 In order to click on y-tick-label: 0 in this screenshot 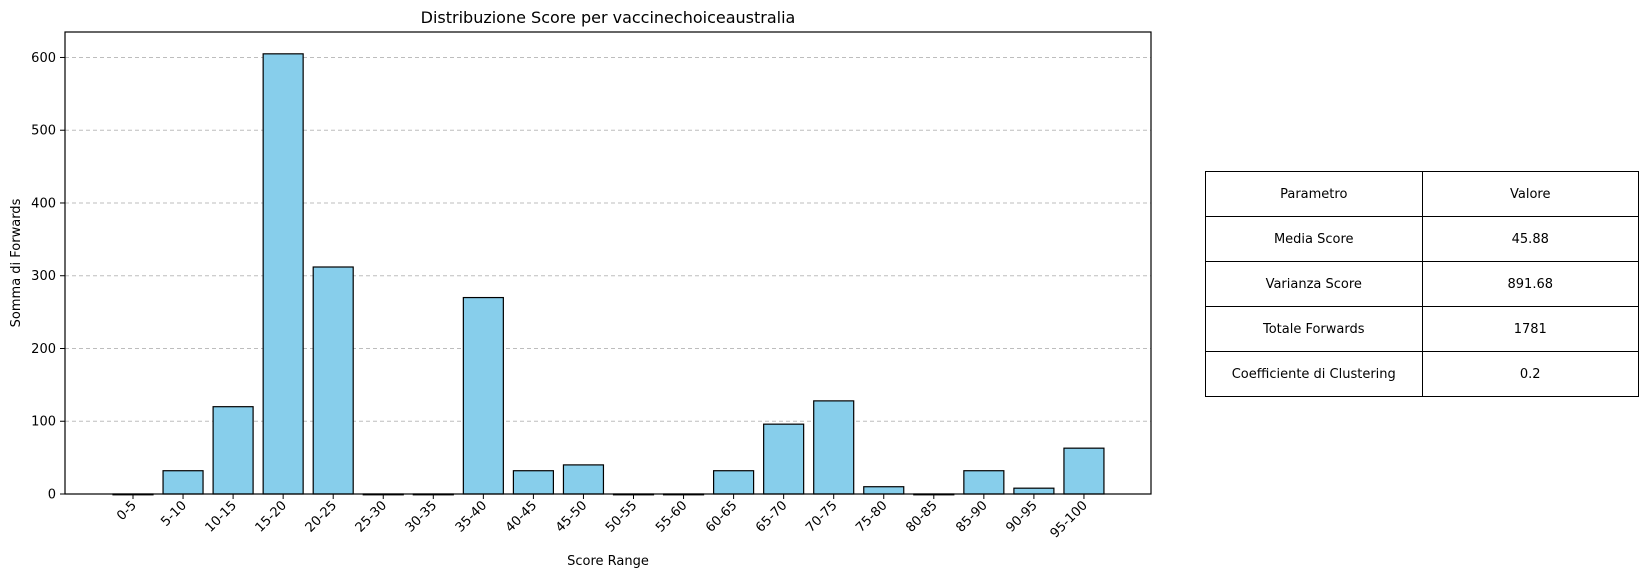, I will do `click(52, 495)`.